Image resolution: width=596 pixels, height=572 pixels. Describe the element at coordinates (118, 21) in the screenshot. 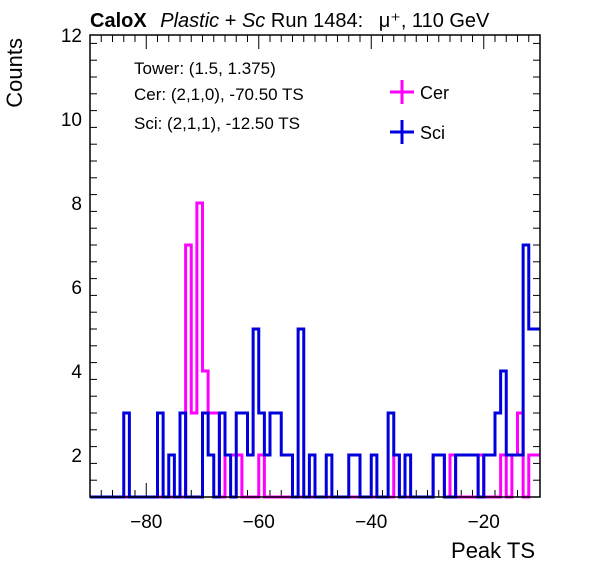

I see `header-brand: CaloX` at that location.